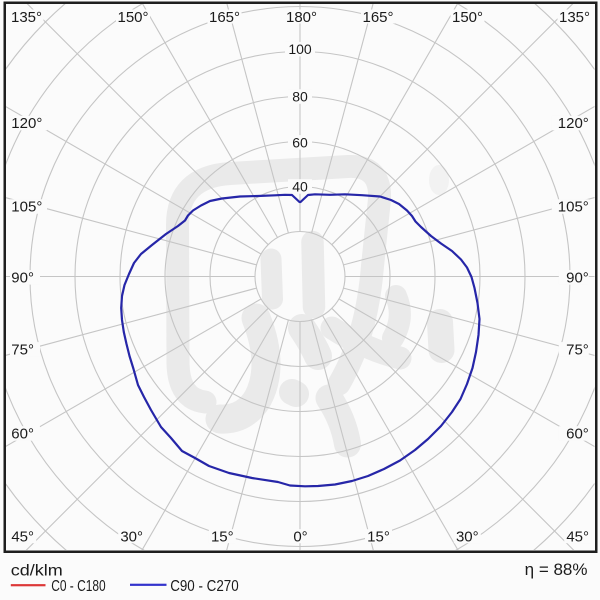 This screenshot has height=600, width=600. I want to click on svg-text: 60, so click(300, 142).